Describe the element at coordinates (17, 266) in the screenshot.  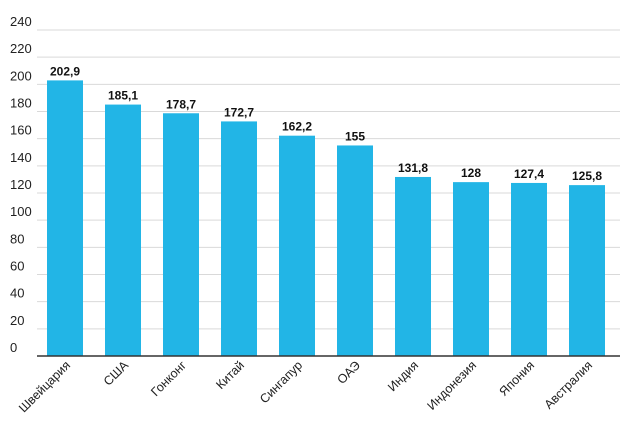
I see `y-tick-label: 60` at that location.